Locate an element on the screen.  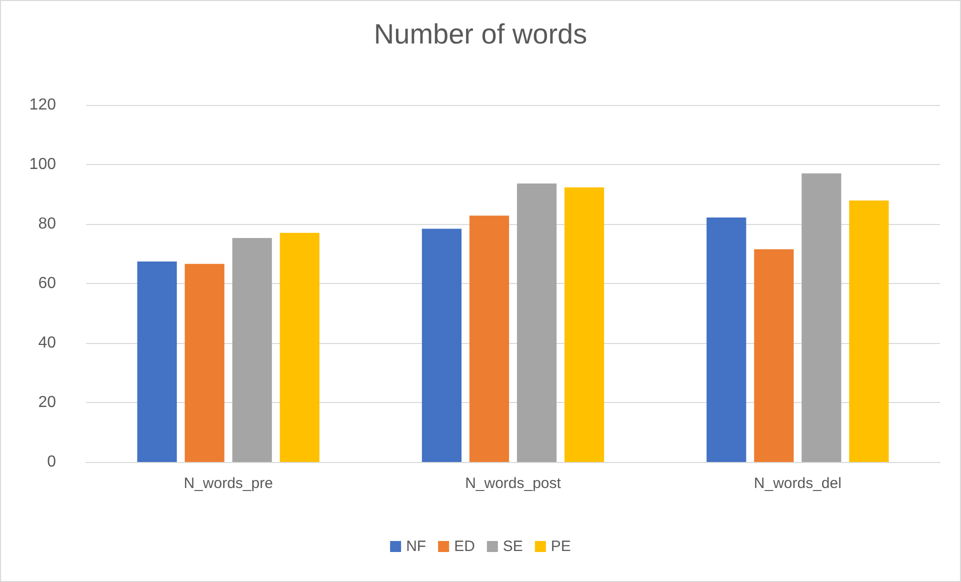
y-tick-label: 60 is located at coordinates (47, 283).